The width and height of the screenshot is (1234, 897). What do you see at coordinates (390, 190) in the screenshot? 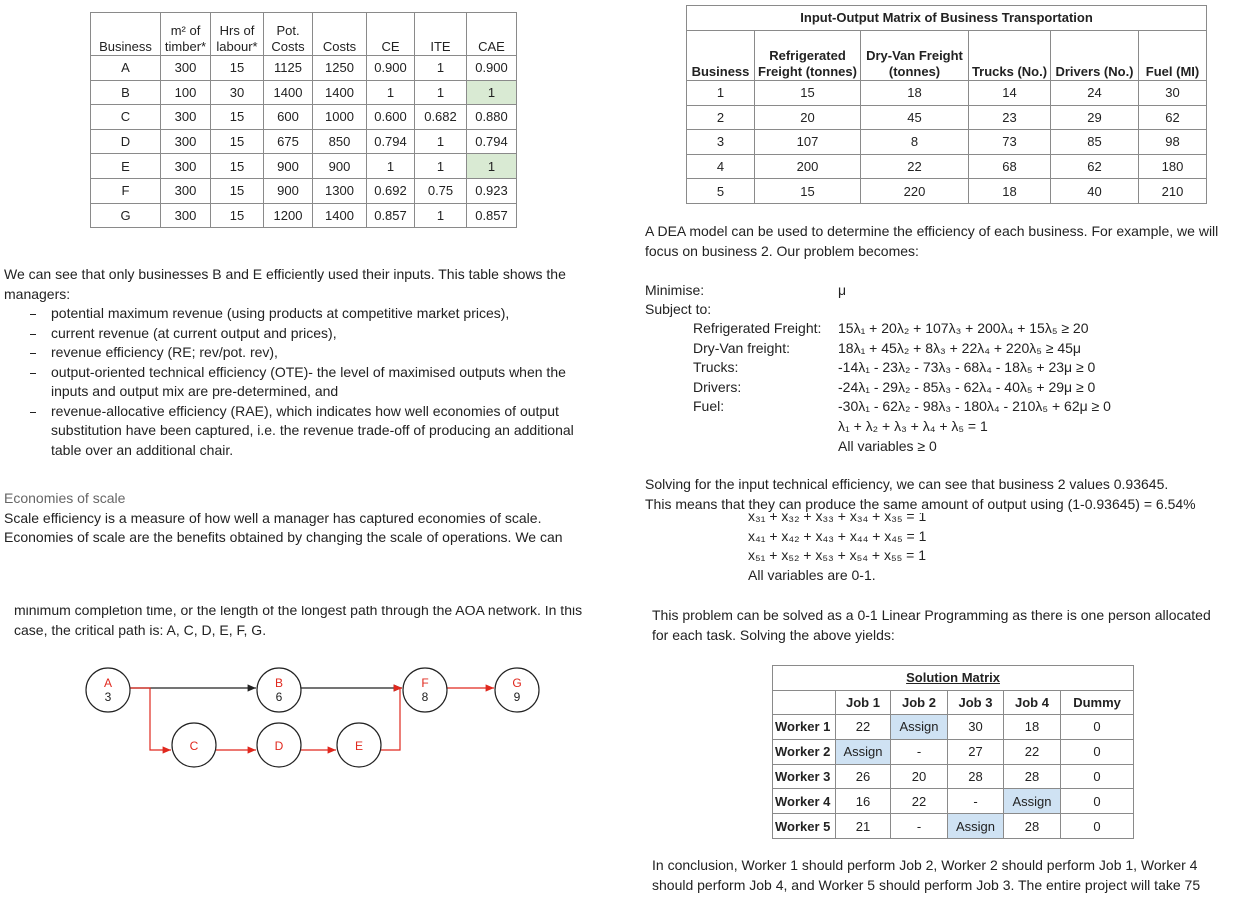
I see `cell: 0.692` at bounding box center [390, 190].